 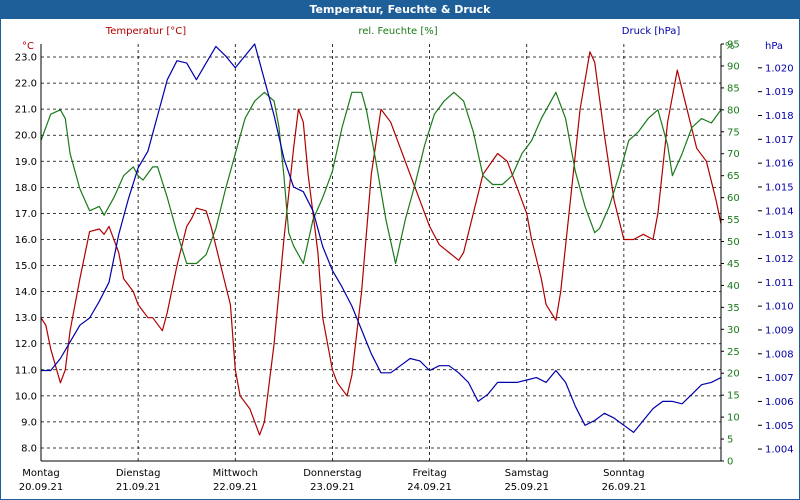 I want to click on pressure-tick-label: 1.011, so click(x=779, y=283).